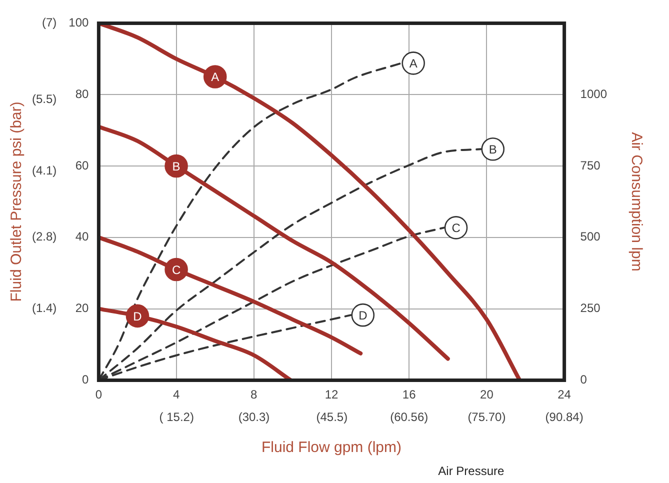 This screenshot has width=669, height=483. I want to click on y-tick-label: 100, so click(79, 23).